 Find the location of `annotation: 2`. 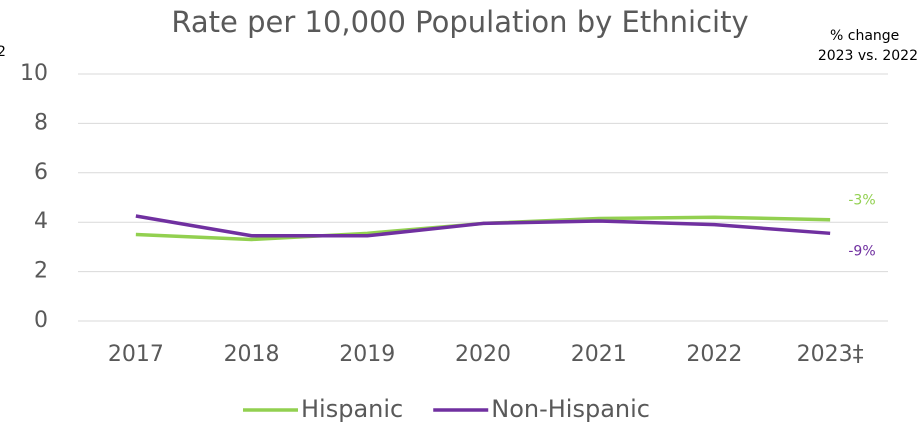

annotation: 2 is located at coordinates (3, 52).